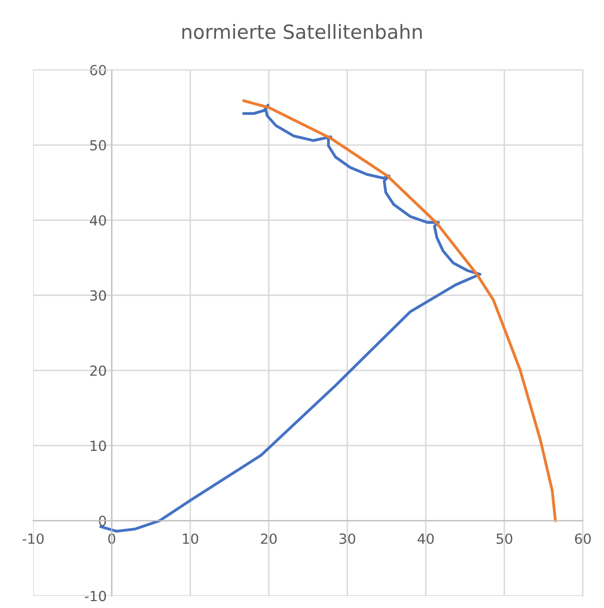 The height and width of the screenshot is (608, 604). I want to click on x-tick-label: 60, so click(582, 538).